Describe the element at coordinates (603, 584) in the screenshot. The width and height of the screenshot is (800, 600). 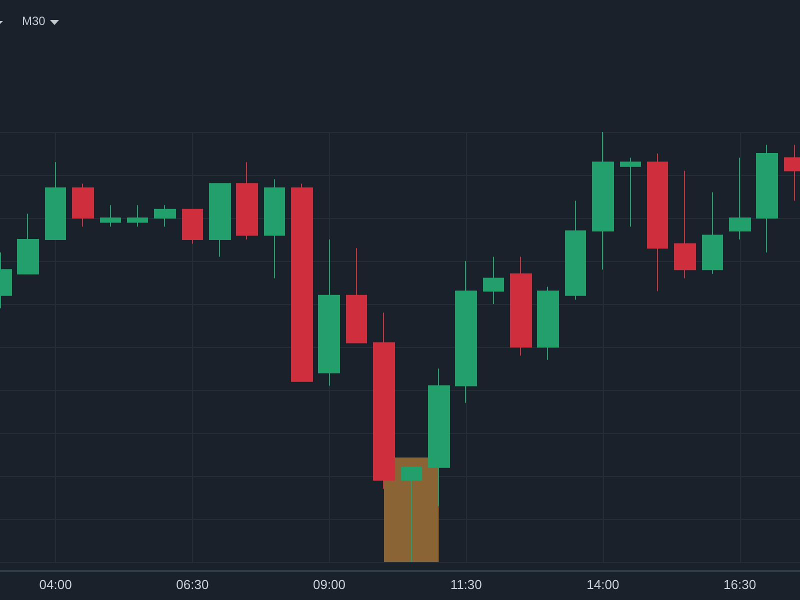
I see `x-tick-label: 14:00` at that location.